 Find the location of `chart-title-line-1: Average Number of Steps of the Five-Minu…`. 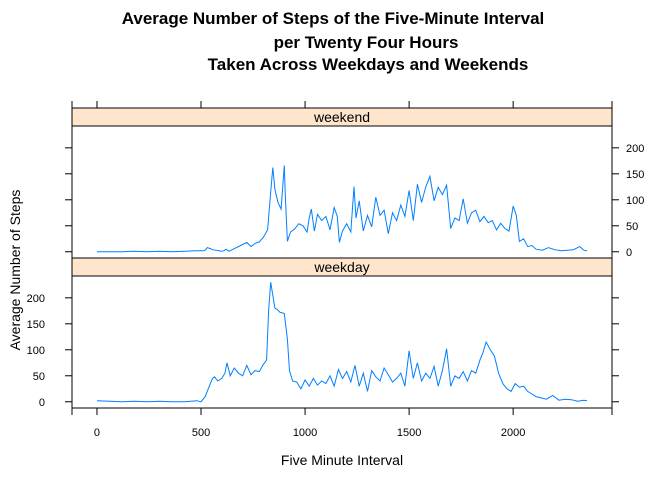

chart-title-line-1: Average Number of Steps of the Five-Minu… is located at coordinates (333, 18).